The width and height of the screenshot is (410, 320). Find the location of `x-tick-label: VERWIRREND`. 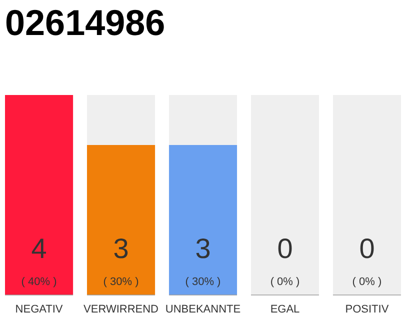

x-tick-label: VERWIRREND is located at coordinates (121, 310).